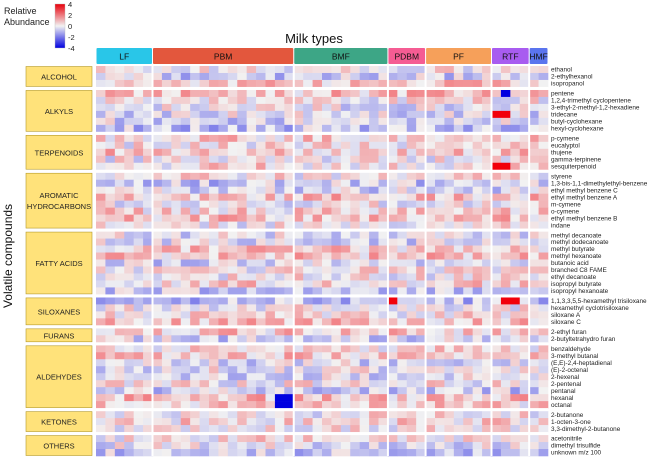  Describe the element at coordinates (565, 211) in the screenshot. I see `compound-label: o-cymene` at that location.